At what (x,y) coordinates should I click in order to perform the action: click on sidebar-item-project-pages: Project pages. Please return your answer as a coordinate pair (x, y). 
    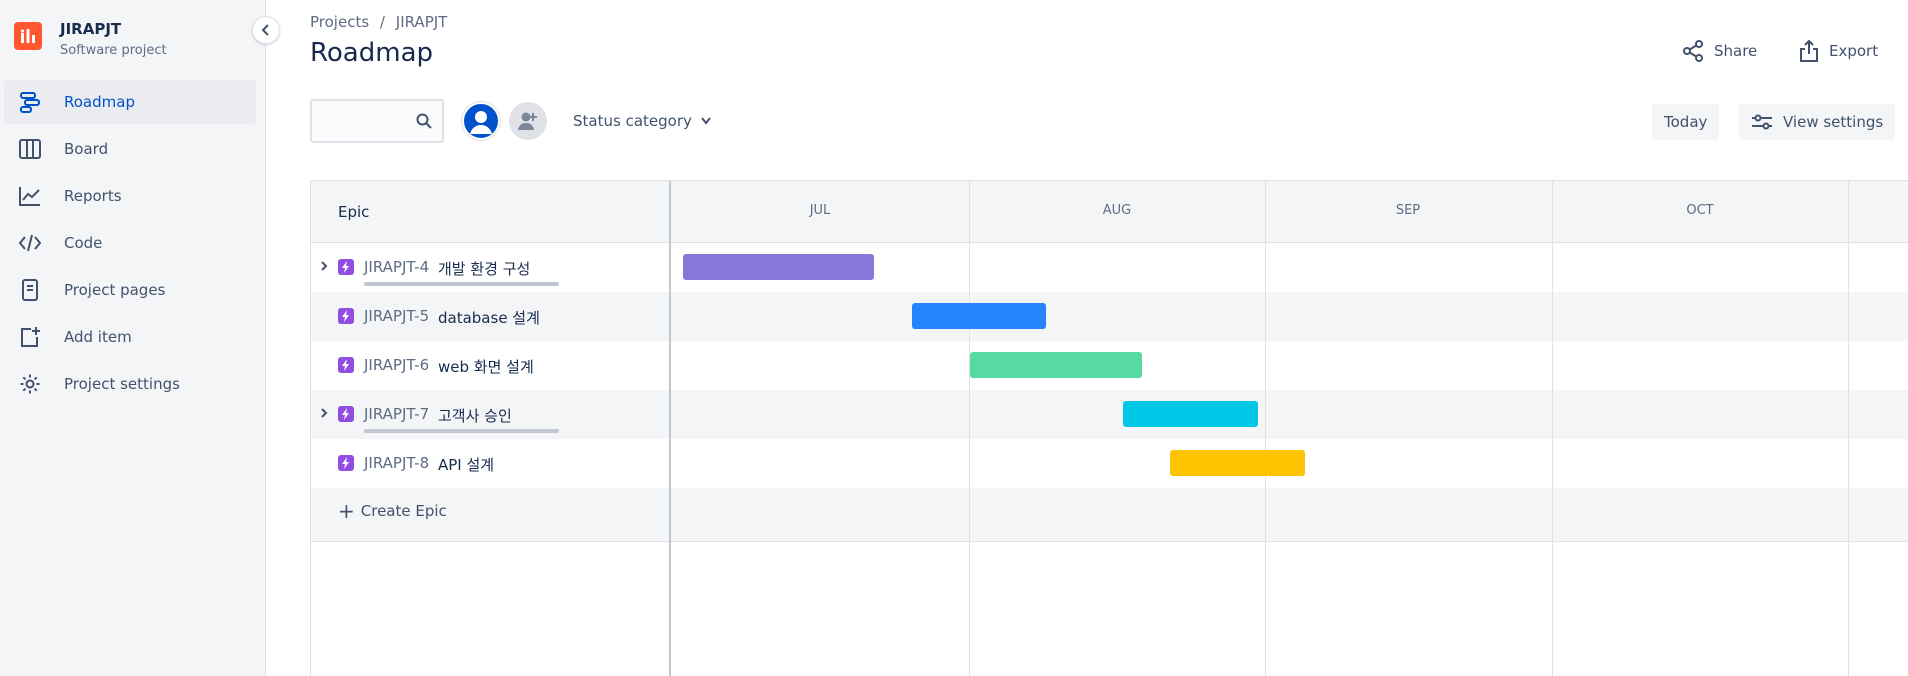
    Looking at the image, I should click on (130, 290).